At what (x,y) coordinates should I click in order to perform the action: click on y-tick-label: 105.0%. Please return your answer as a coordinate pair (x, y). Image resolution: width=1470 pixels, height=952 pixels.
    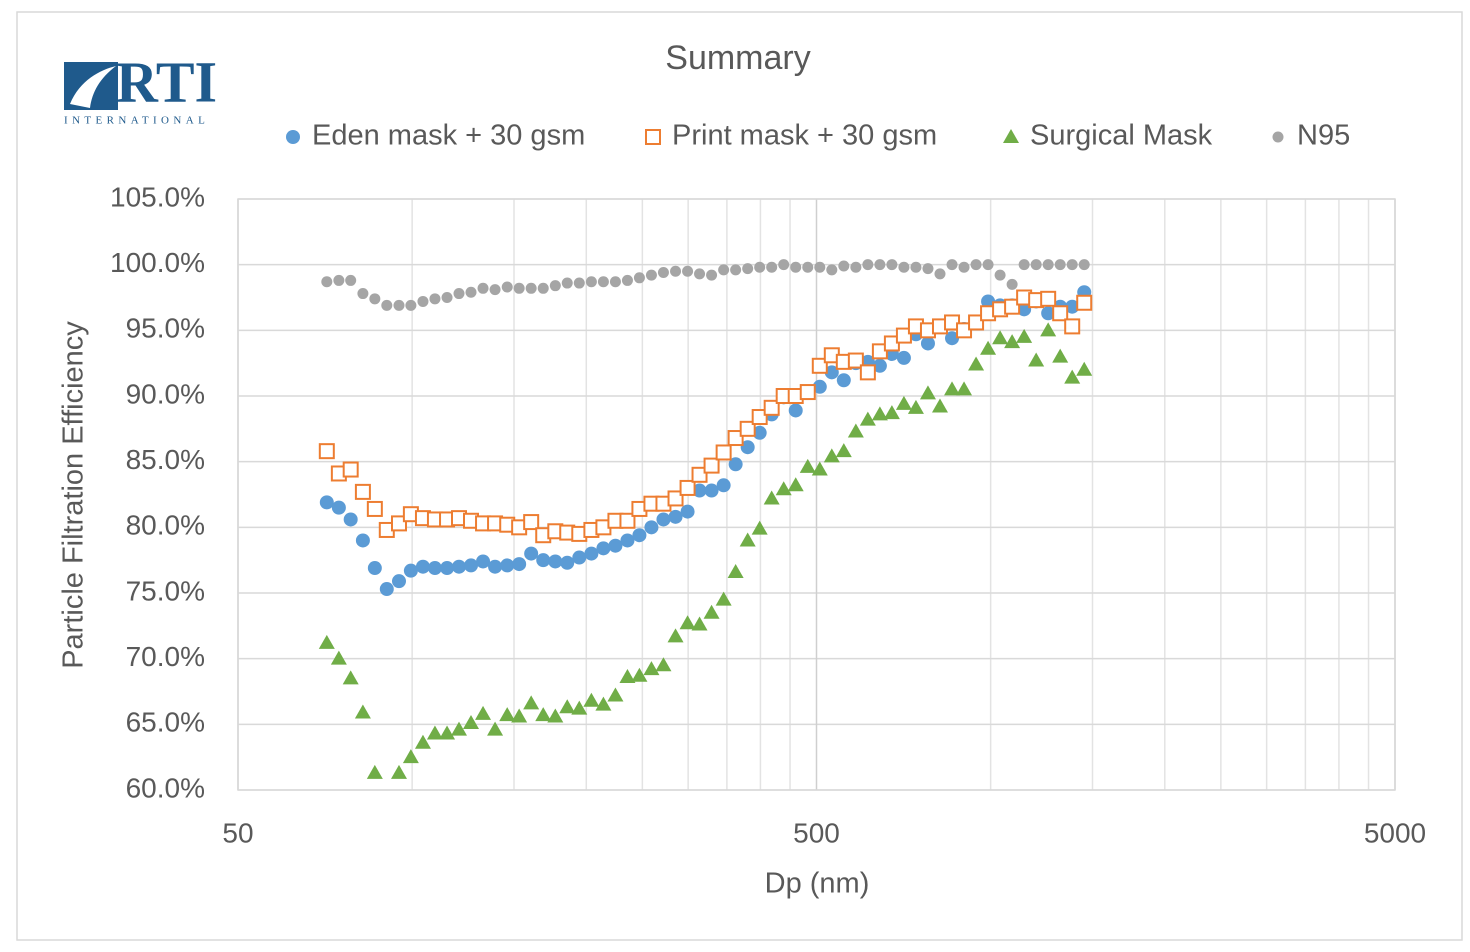
    Looking at the image, I should click on (157, 196).